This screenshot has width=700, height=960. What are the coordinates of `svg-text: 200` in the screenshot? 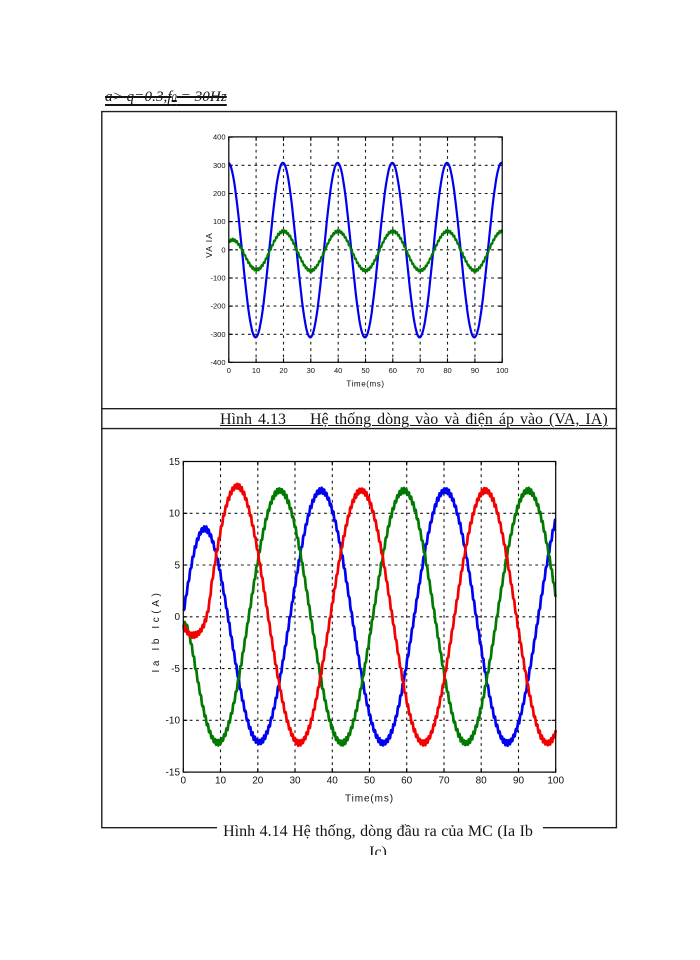 It's located at (219, 193).